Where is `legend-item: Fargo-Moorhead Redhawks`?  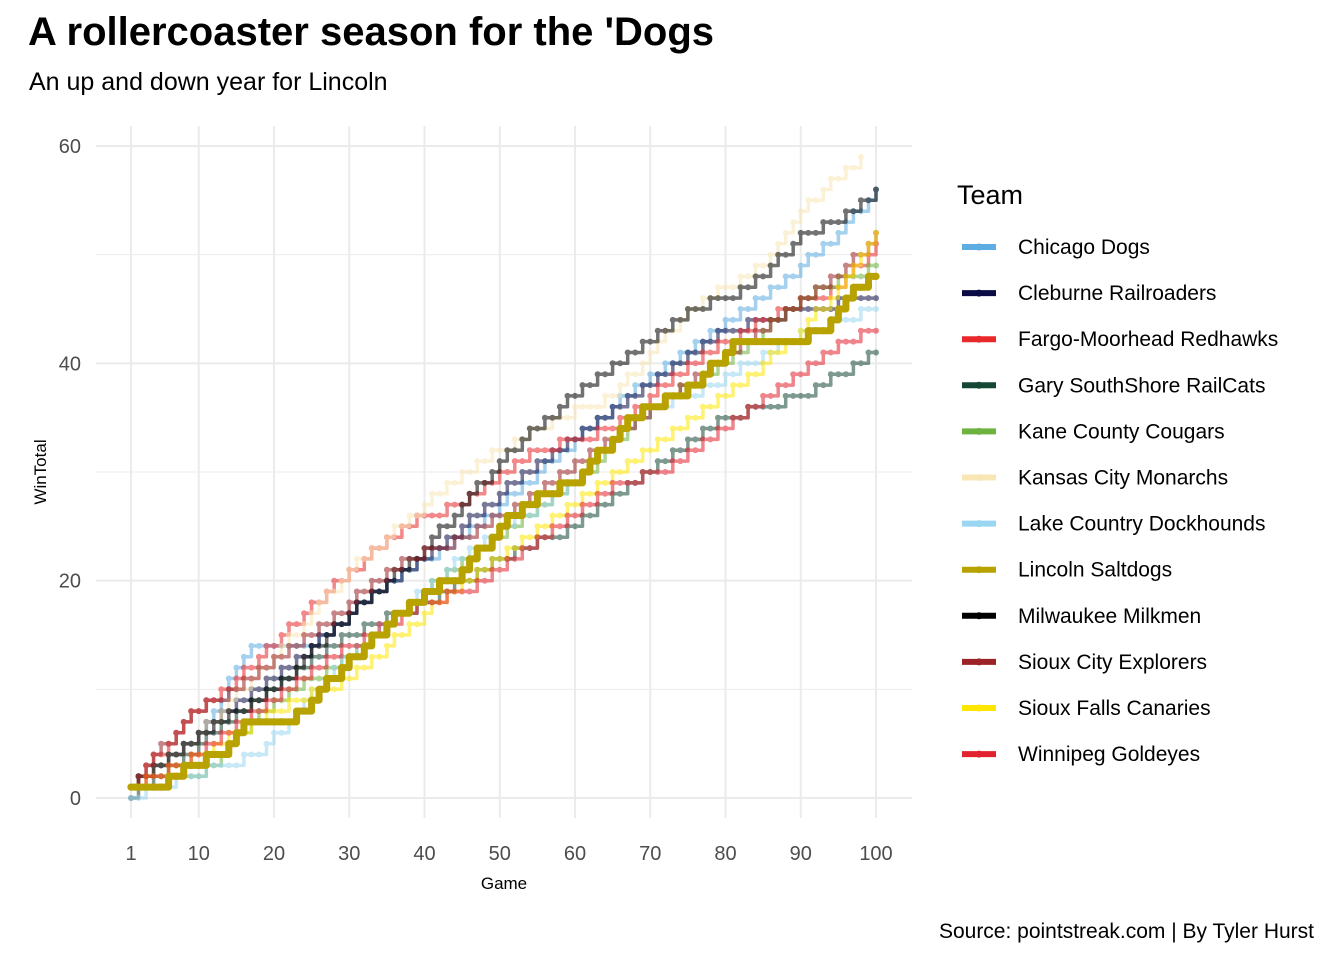
legend-item: Fargo-Moorhead Redhawks is located at coordinates (1120, 339).